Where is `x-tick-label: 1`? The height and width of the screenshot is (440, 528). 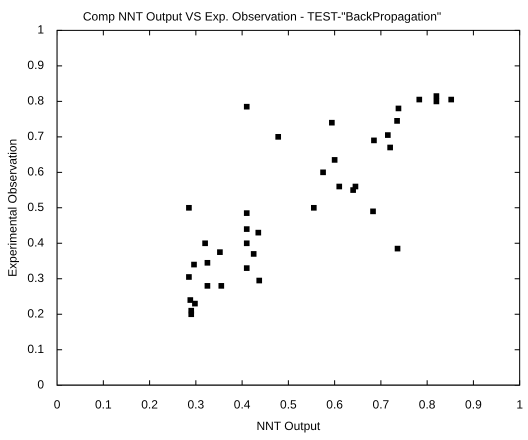 x-tick-label: 1 is located at coordinates (520, 405).